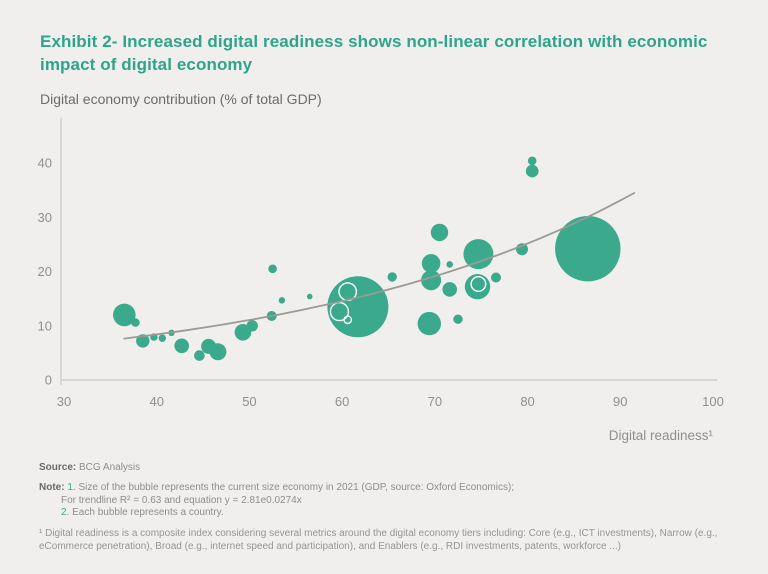 This screenshot has height=574, width=768. What do you see at coordinates (45, 325) in the screenshot?
I see `y-tick-label: 10` at bounding box center [45, 325].